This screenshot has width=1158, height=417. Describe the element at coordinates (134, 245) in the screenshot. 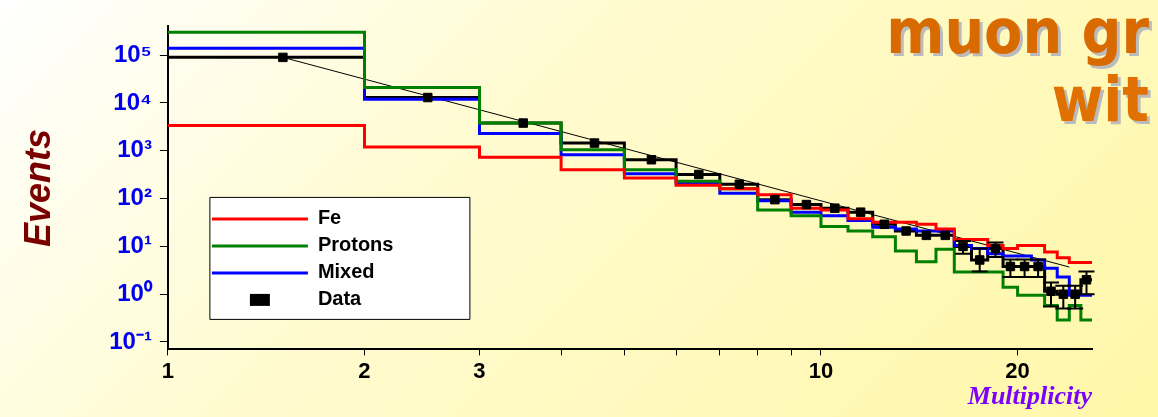

I see `y-tick-label: 10¹` at that location.